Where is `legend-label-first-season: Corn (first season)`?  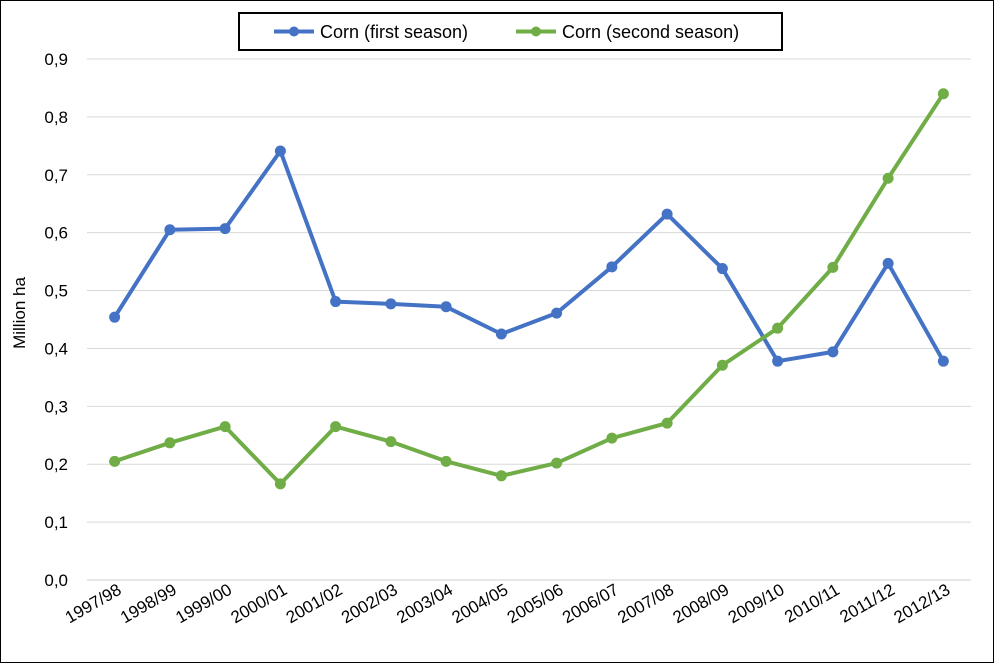
legend-label-first-season: Corn (first season) is located at coordinates (394, 32).